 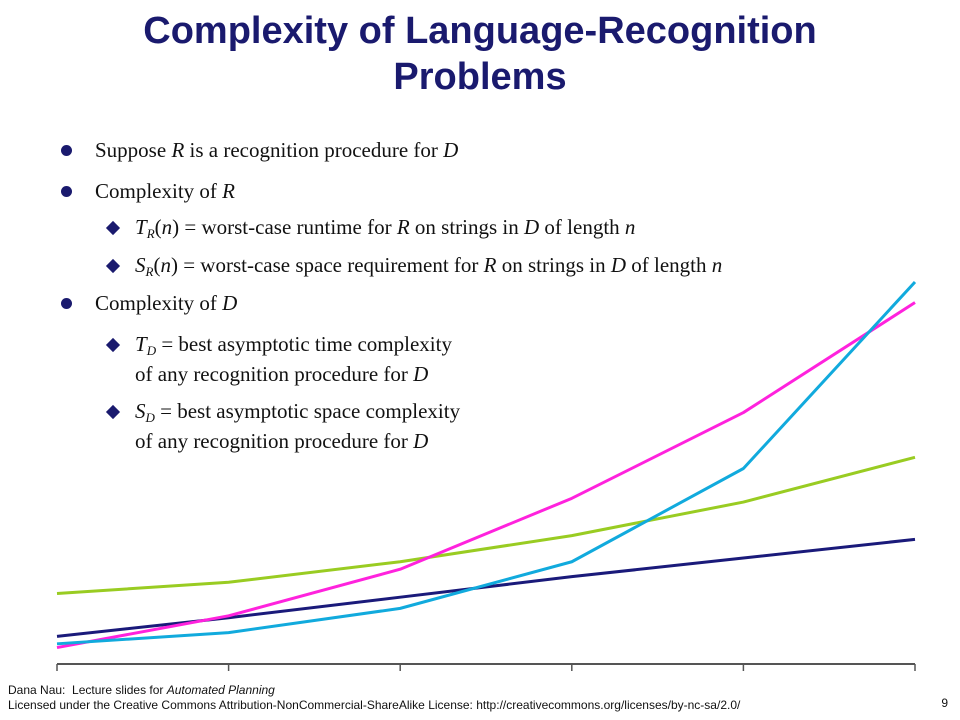 What do you see at coordinates (87, 690) in the screenshot?
I see `footer-line-1-prefix: Dana Nau: Lecture slides for` at bounding box center [87, 690].